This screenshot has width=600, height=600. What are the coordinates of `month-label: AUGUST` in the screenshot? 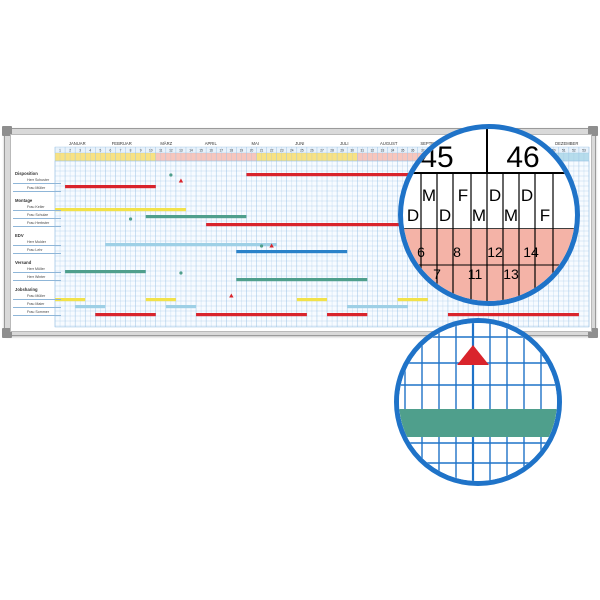 It's located at (389, 143).